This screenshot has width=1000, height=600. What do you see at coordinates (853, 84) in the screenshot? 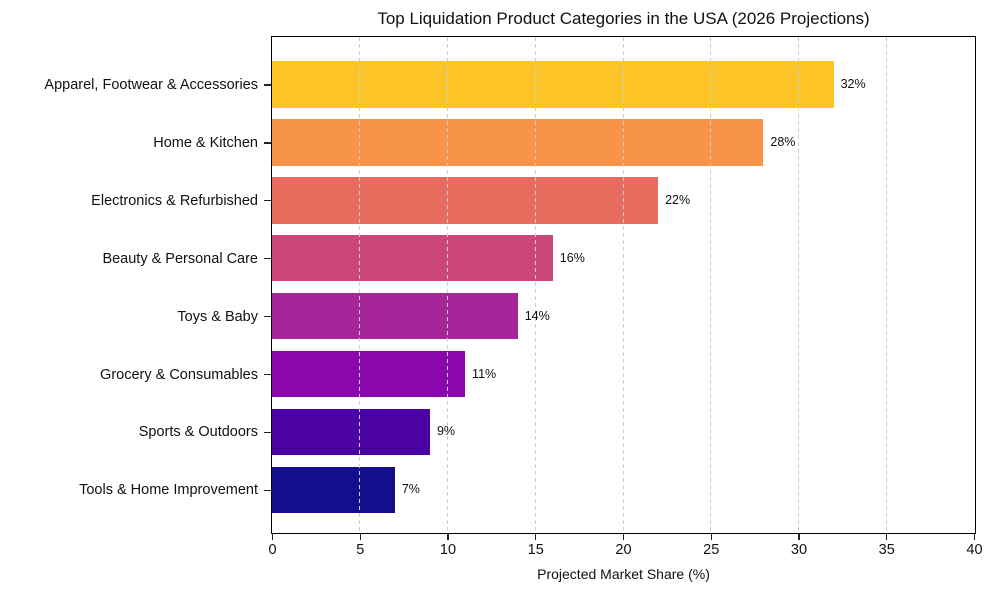
I see `bar-value-label: 32%` at bounding box center [853, 84].